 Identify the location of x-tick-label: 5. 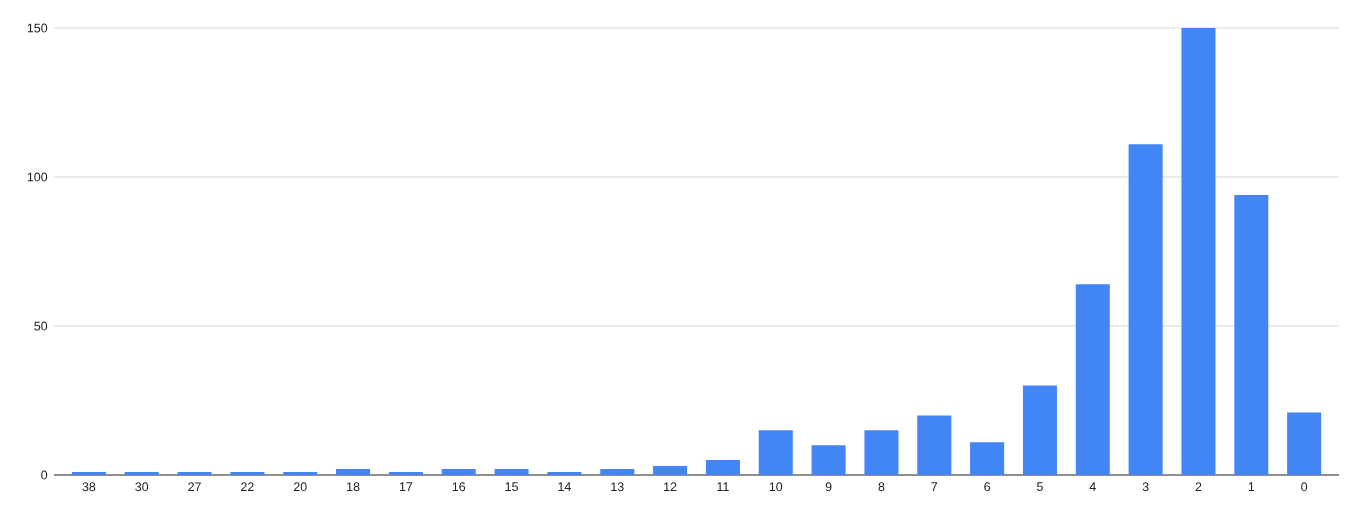
(1039, 487).